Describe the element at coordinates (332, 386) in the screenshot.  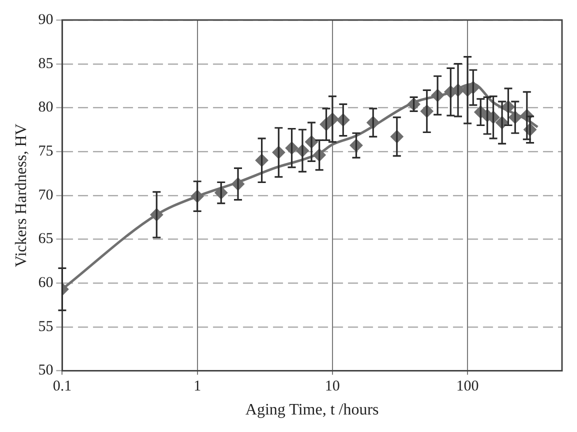
I see `x-tick-label: 10` at that location.